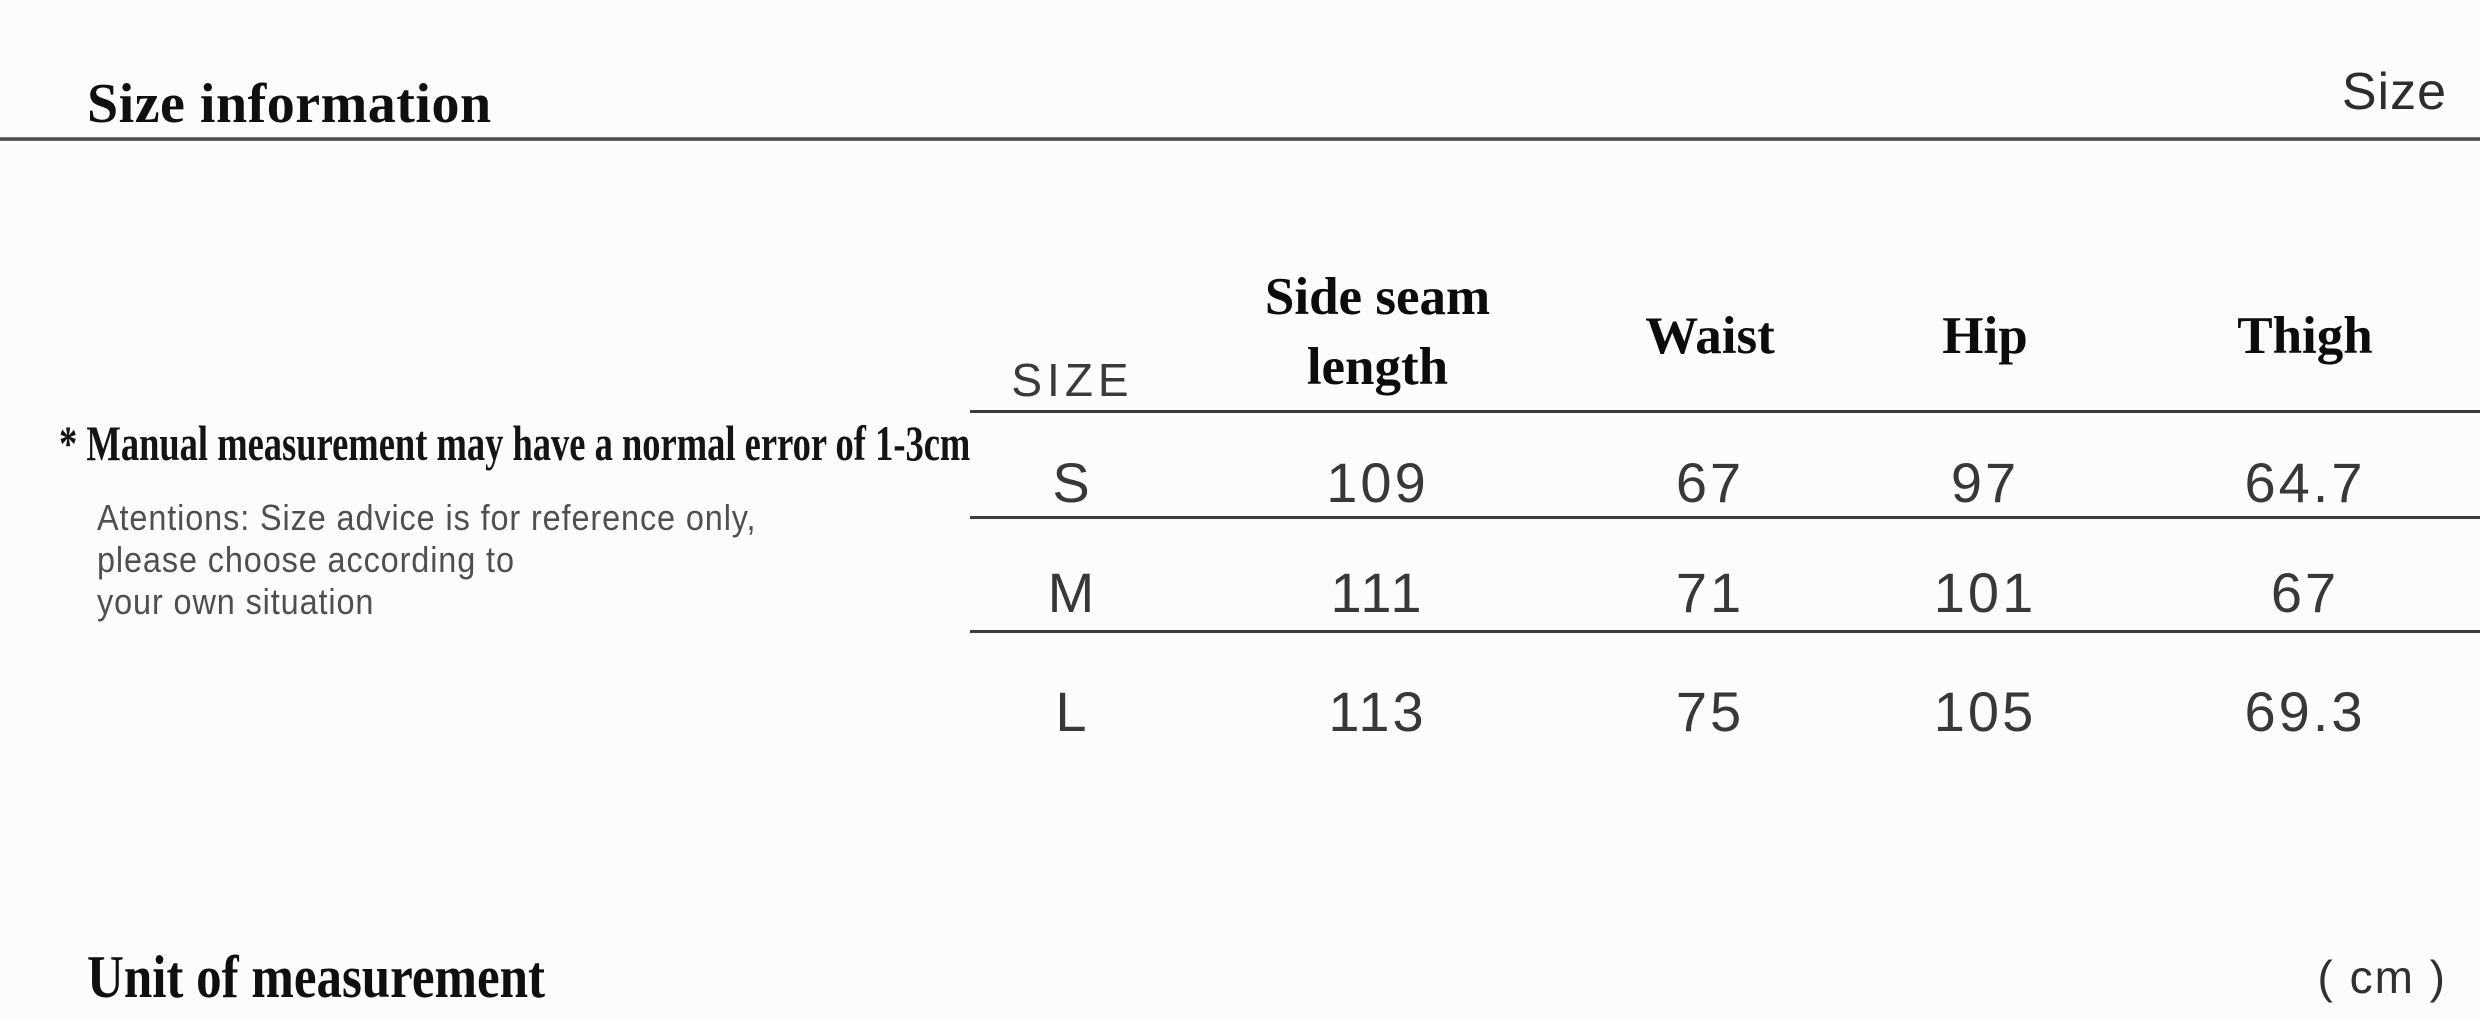 The width and height of the screenshot is (2480, 1020). What do you see at coordinates (1710, 482) in the screenshot?
I see `cell-s-waist: 67` at bounding box center [1710, 482].